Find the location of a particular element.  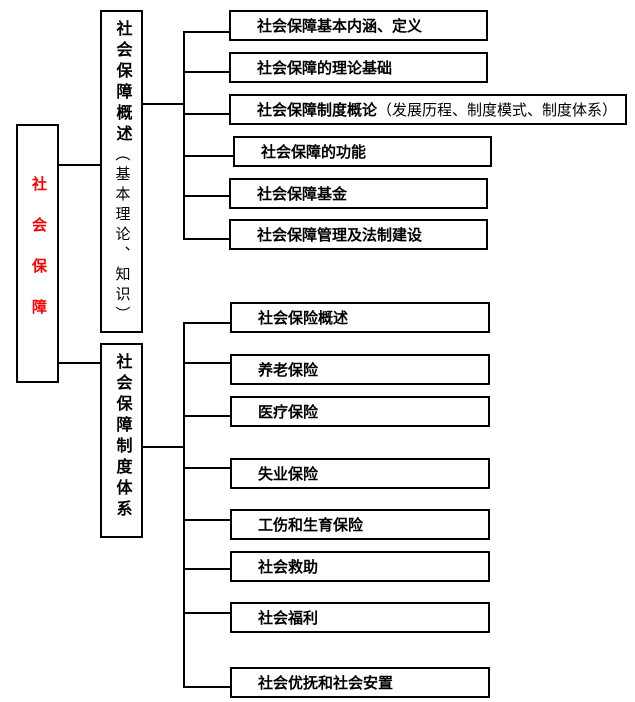

leaf-system-introduction: 社会保障制度概论（发展历程、制度模式、制度体系） is located at coordinates (428, 109).